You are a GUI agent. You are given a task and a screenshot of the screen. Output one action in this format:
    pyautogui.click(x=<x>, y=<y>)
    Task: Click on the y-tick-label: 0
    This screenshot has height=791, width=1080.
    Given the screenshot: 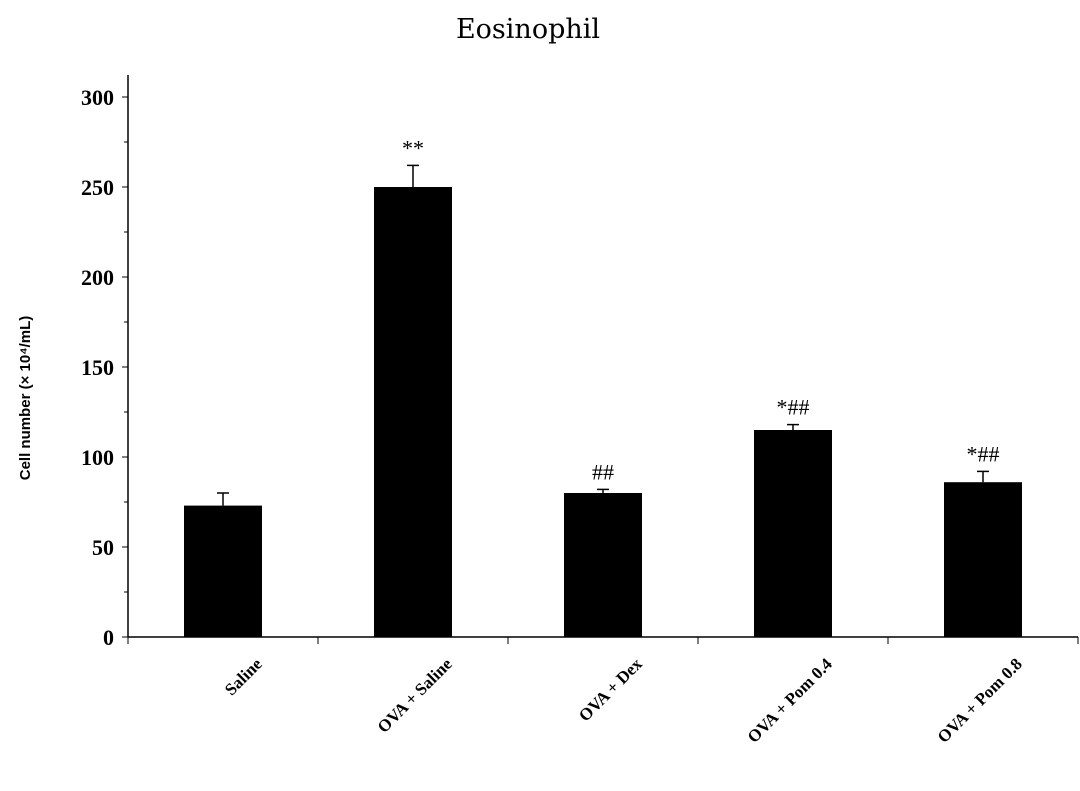 What is the action you would take?
    pyautogui.click(x=108, y=637)
    